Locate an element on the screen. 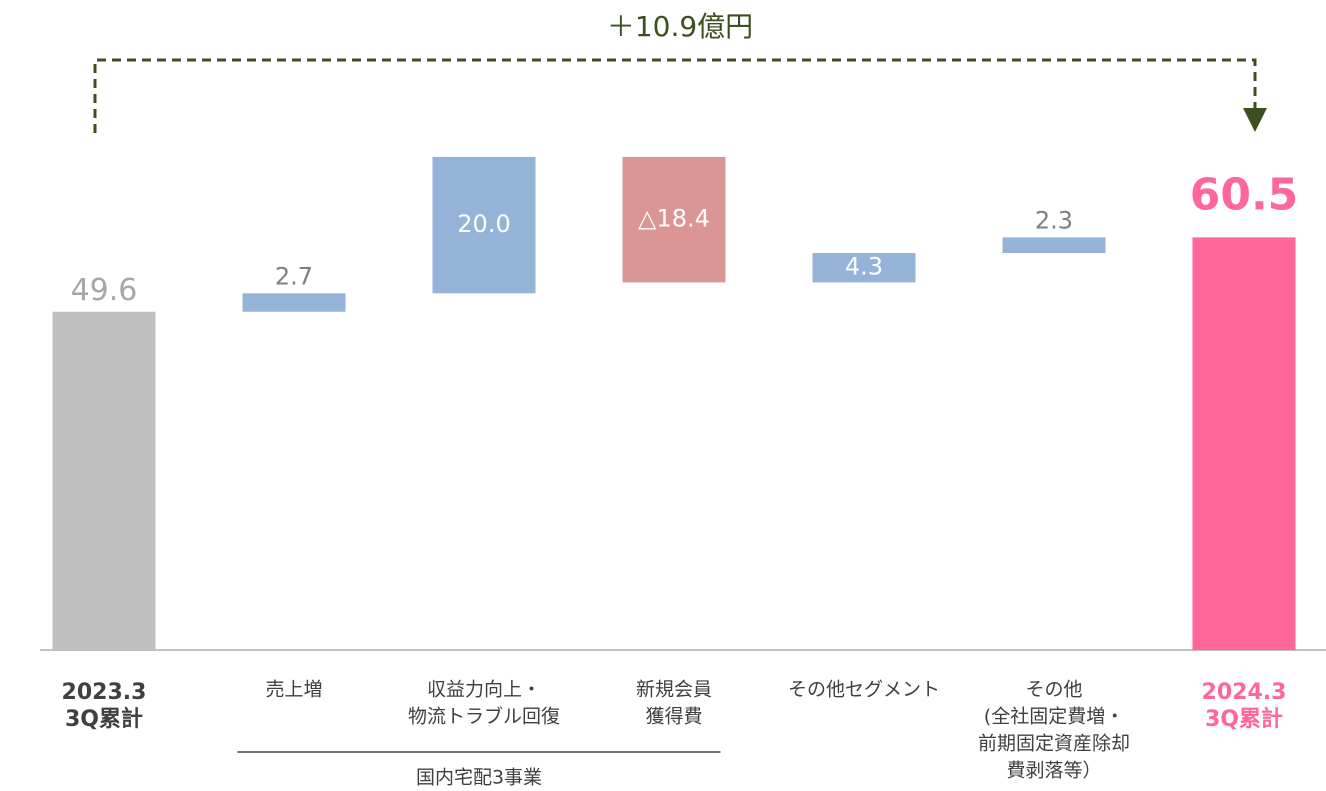 Image resolution: width=1326 pixels, height=791 pixels. category-label: 物流トラブル回復 is located at coordinates (484, 716).